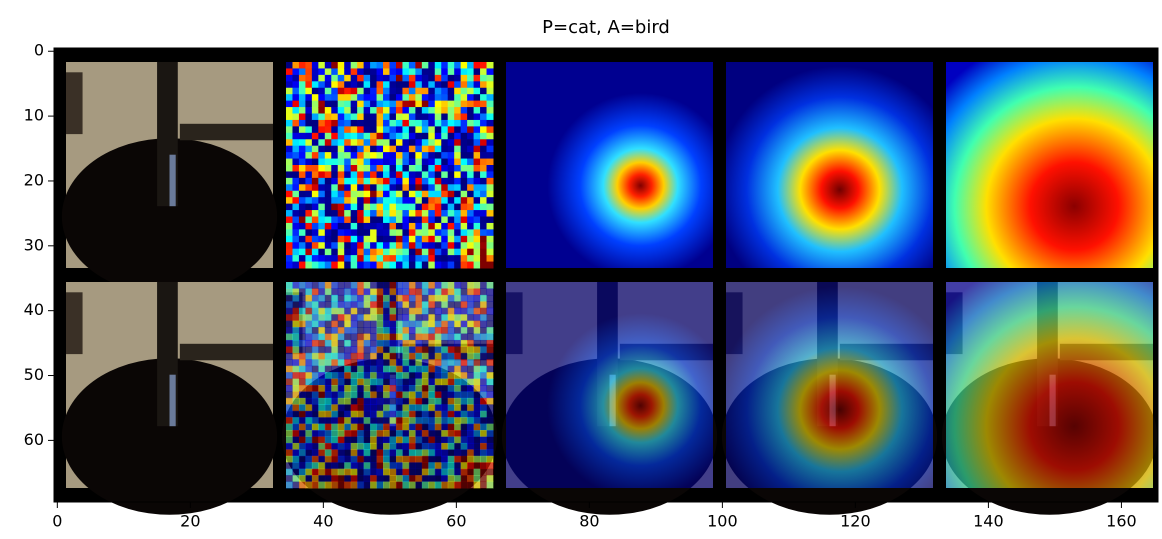 This screenshot has width=1162, height=539. I want to click on x-tick-label: 80, so click(589, 521).